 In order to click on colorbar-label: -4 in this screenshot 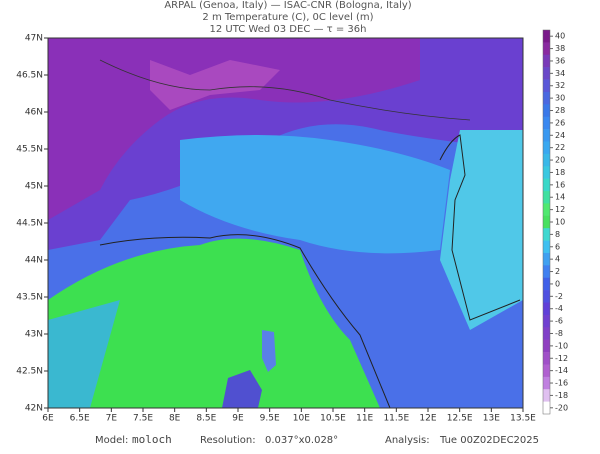, I will do `click(559, 308)`.